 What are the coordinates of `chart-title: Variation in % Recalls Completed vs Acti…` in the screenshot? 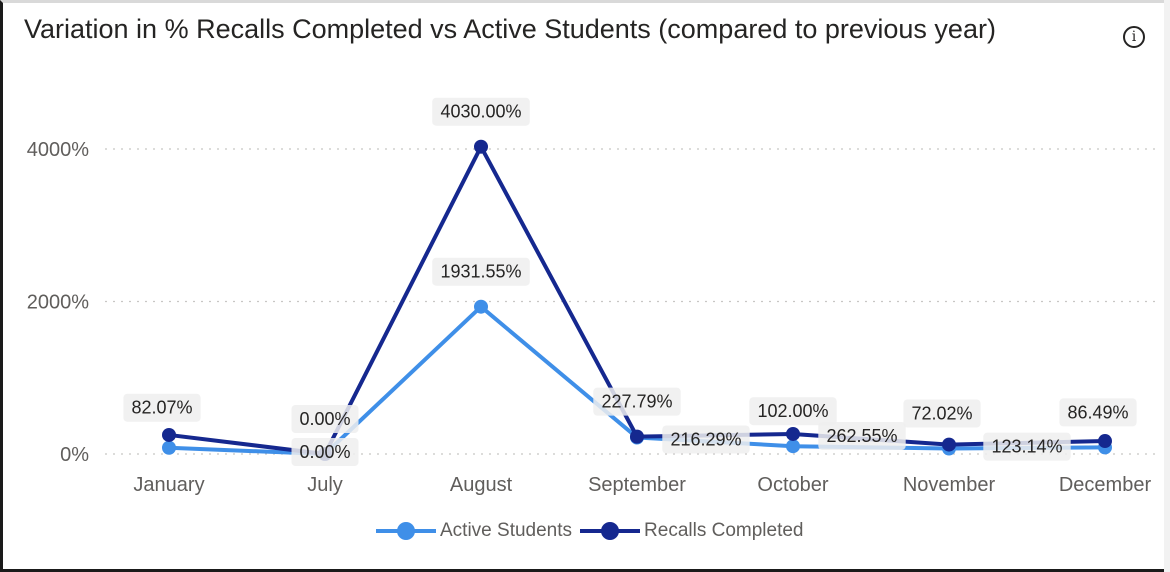 It's located at (510, 29).